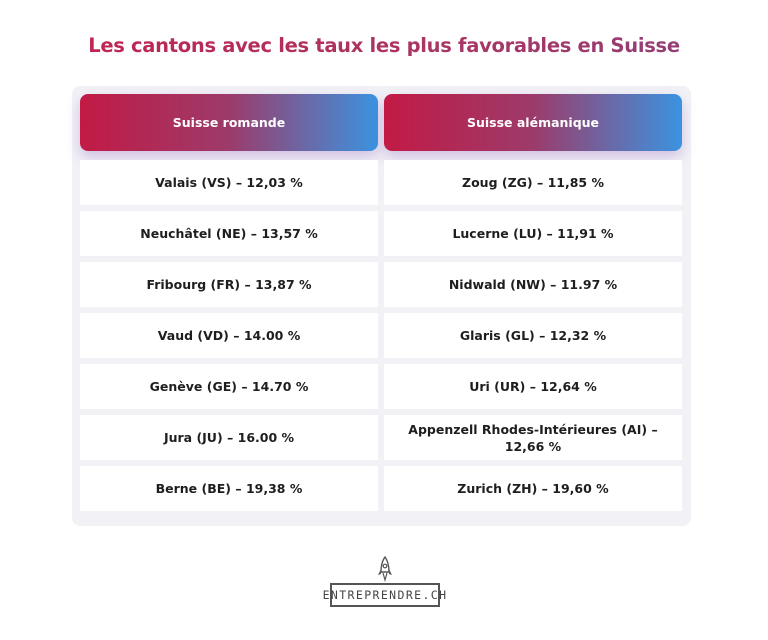 This screenshot has width=768, height=640. I want to click on table-cell: Zoug (ZG) – 11,85 %, so click(533, 182).